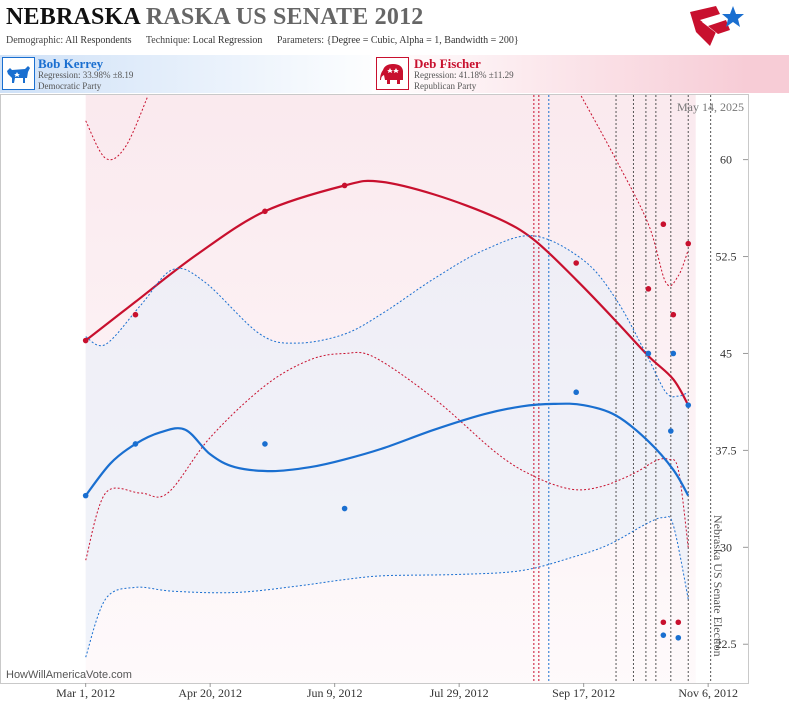 This screenshot has width=789, height=704. What do you see at coordinates (726, 160) in the screenshot?
I see `y-tick-label: 60` at bounding box center [726, 160].